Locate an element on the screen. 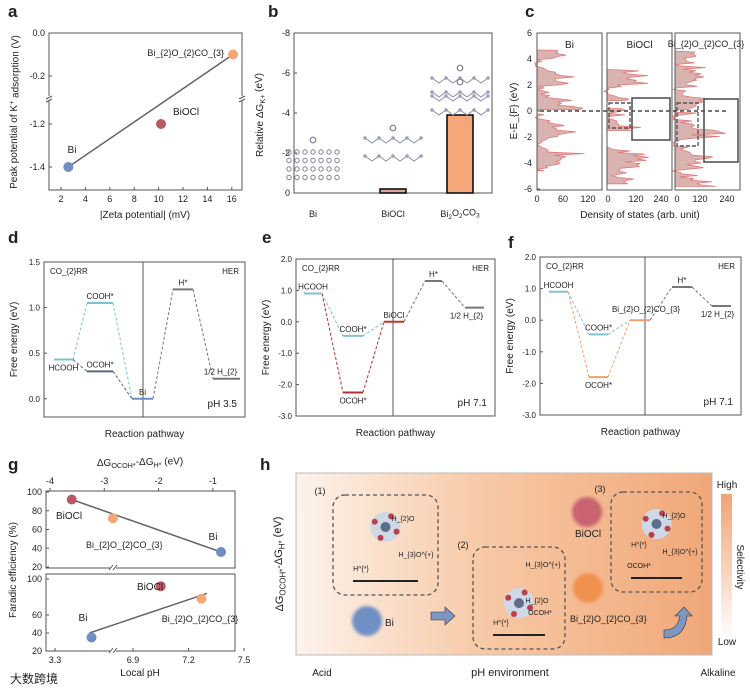 The image size is (750, 693). x-tick-label: -3 is located at coordinates (104, 481).